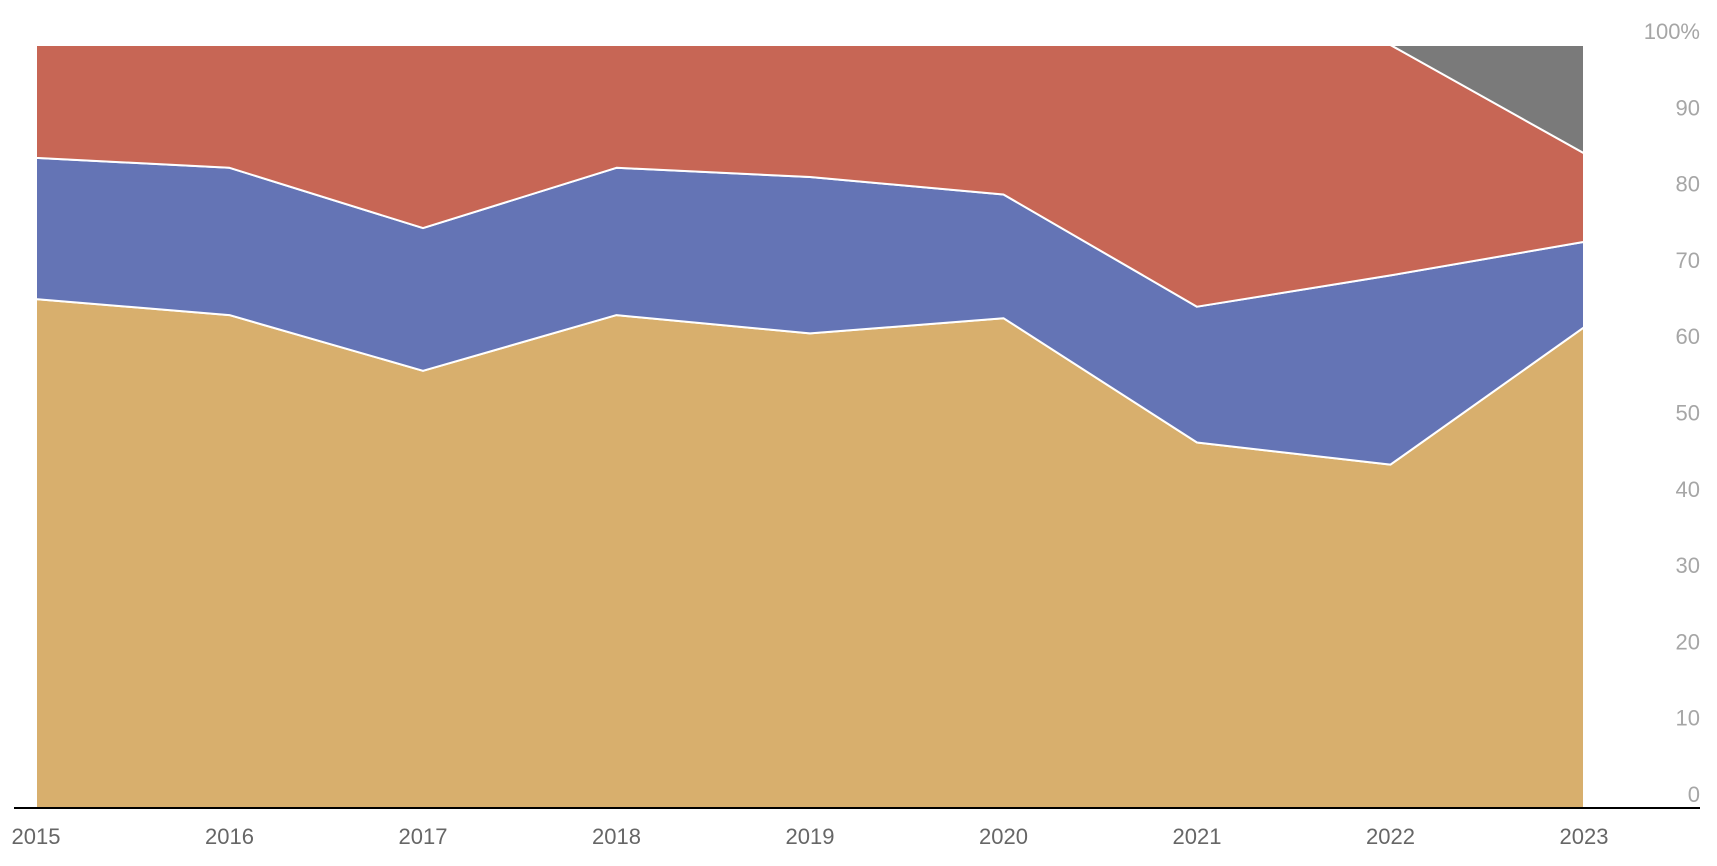 Image resolution: width=1717 pixels, height=866 pixels. What do you see at coordinates (1688, 260) in the screenshot?
I see `y-tick-label: 70` at bounding box center [1688, 260].